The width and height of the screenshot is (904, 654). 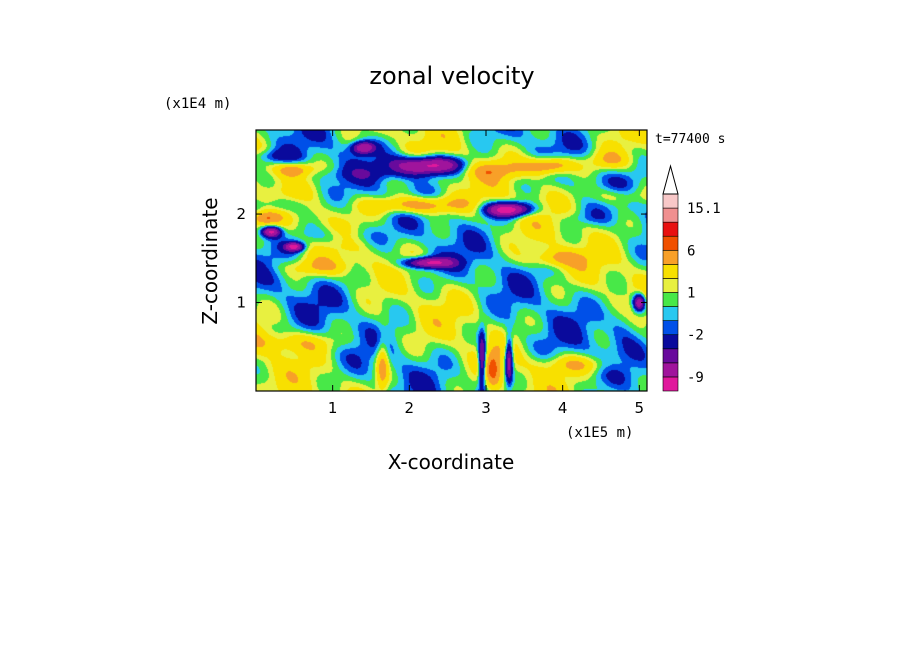 What do you see at coordinates (210, 260) in the screenshot?
I see `y-axis-label: Z-coordinate` at bounding box center [210, 260].